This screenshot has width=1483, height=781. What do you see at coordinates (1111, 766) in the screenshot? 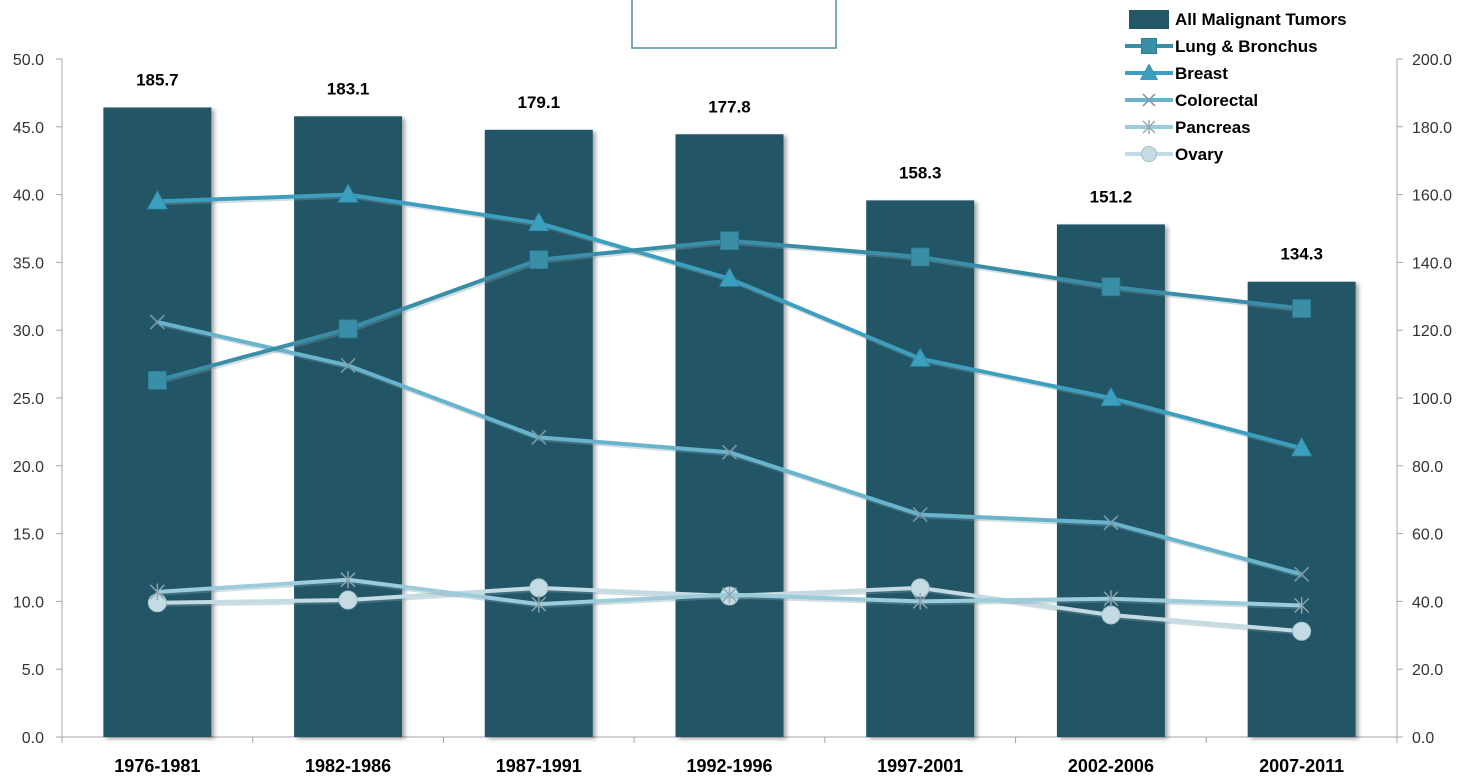
I see `category-label: 2002-2006` at bounding box center [1111, 766].